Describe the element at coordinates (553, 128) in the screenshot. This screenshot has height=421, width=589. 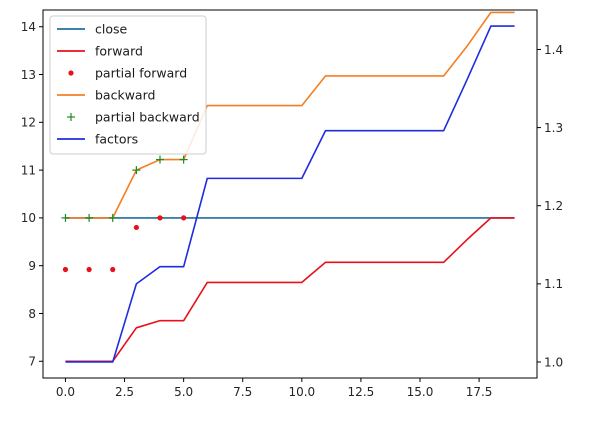
I see `y-right-tick-label: 1.3` at that location.